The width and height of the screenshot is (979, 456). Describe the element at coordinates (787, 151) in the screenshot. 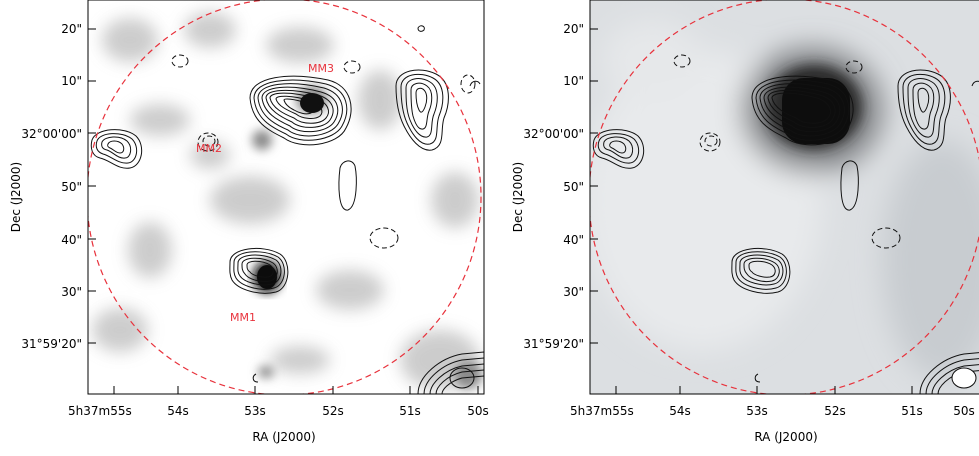

I see `negative-contours-right` at that location.